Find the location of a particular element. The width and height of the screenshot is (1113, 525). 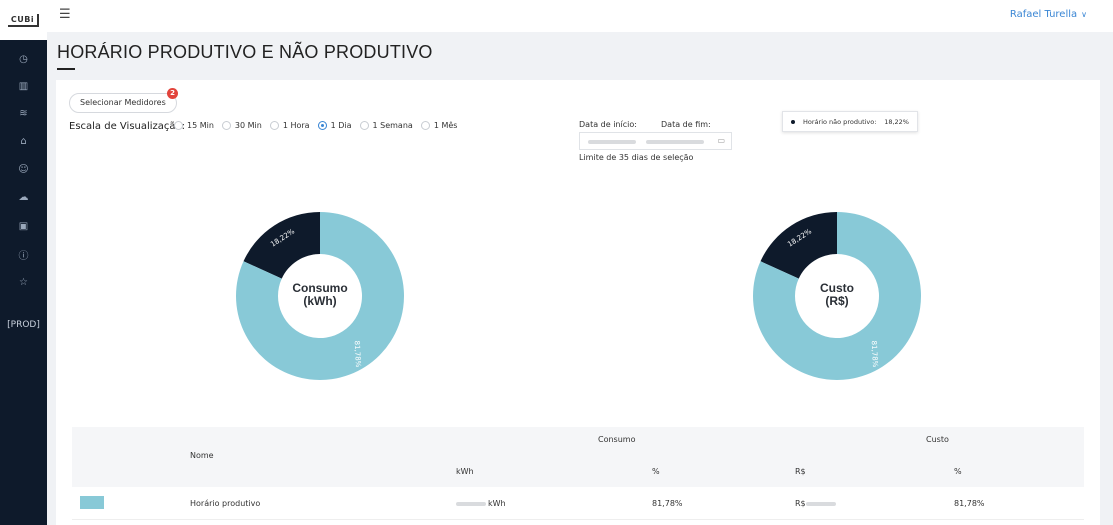

logo: CUBi is located at coordinates (23, 20).